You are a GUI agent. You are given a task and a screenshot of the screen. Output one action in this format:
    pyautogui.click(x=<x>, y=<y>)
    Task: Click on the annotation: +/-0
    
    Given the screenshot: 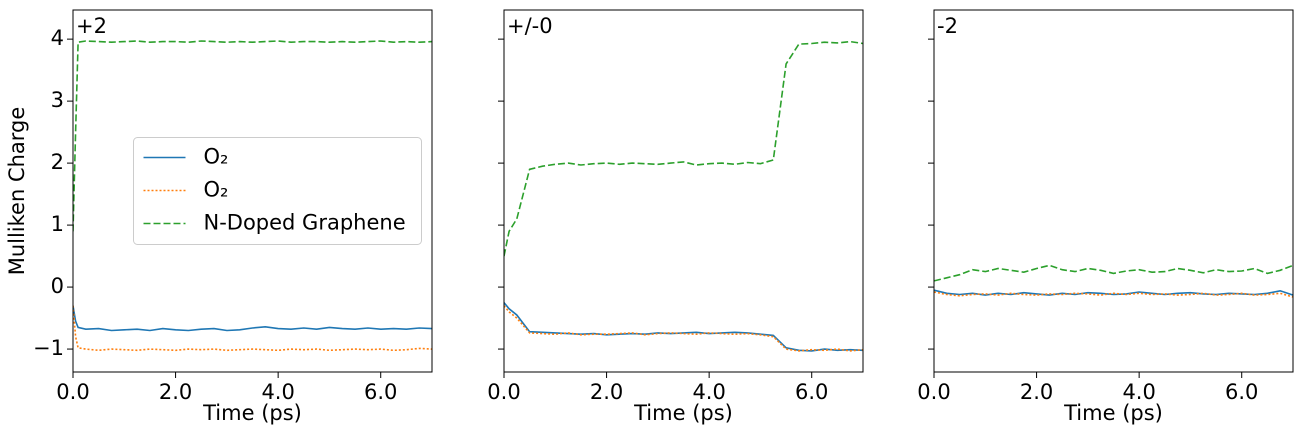 What is the action you would take?
    pyautogui.click(x=530, y=26)
    